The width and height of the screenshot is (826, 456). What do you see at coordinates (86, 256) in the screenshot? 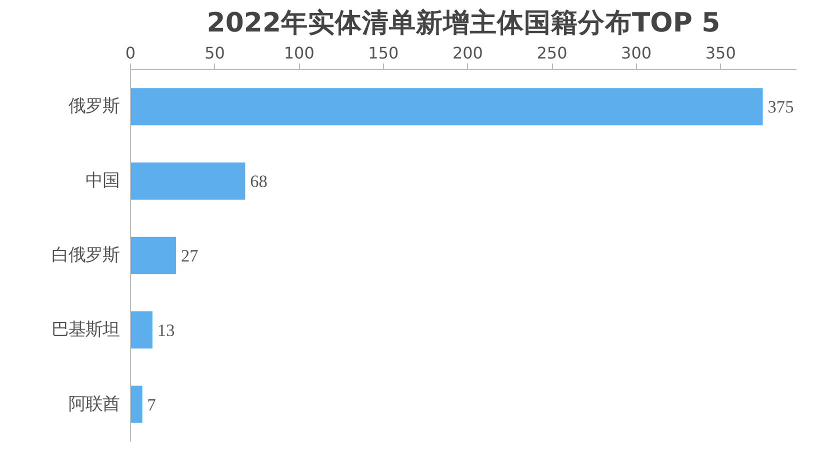
I see `y-tick-label: 白俄罗斯` at bounding box center [86, 256].